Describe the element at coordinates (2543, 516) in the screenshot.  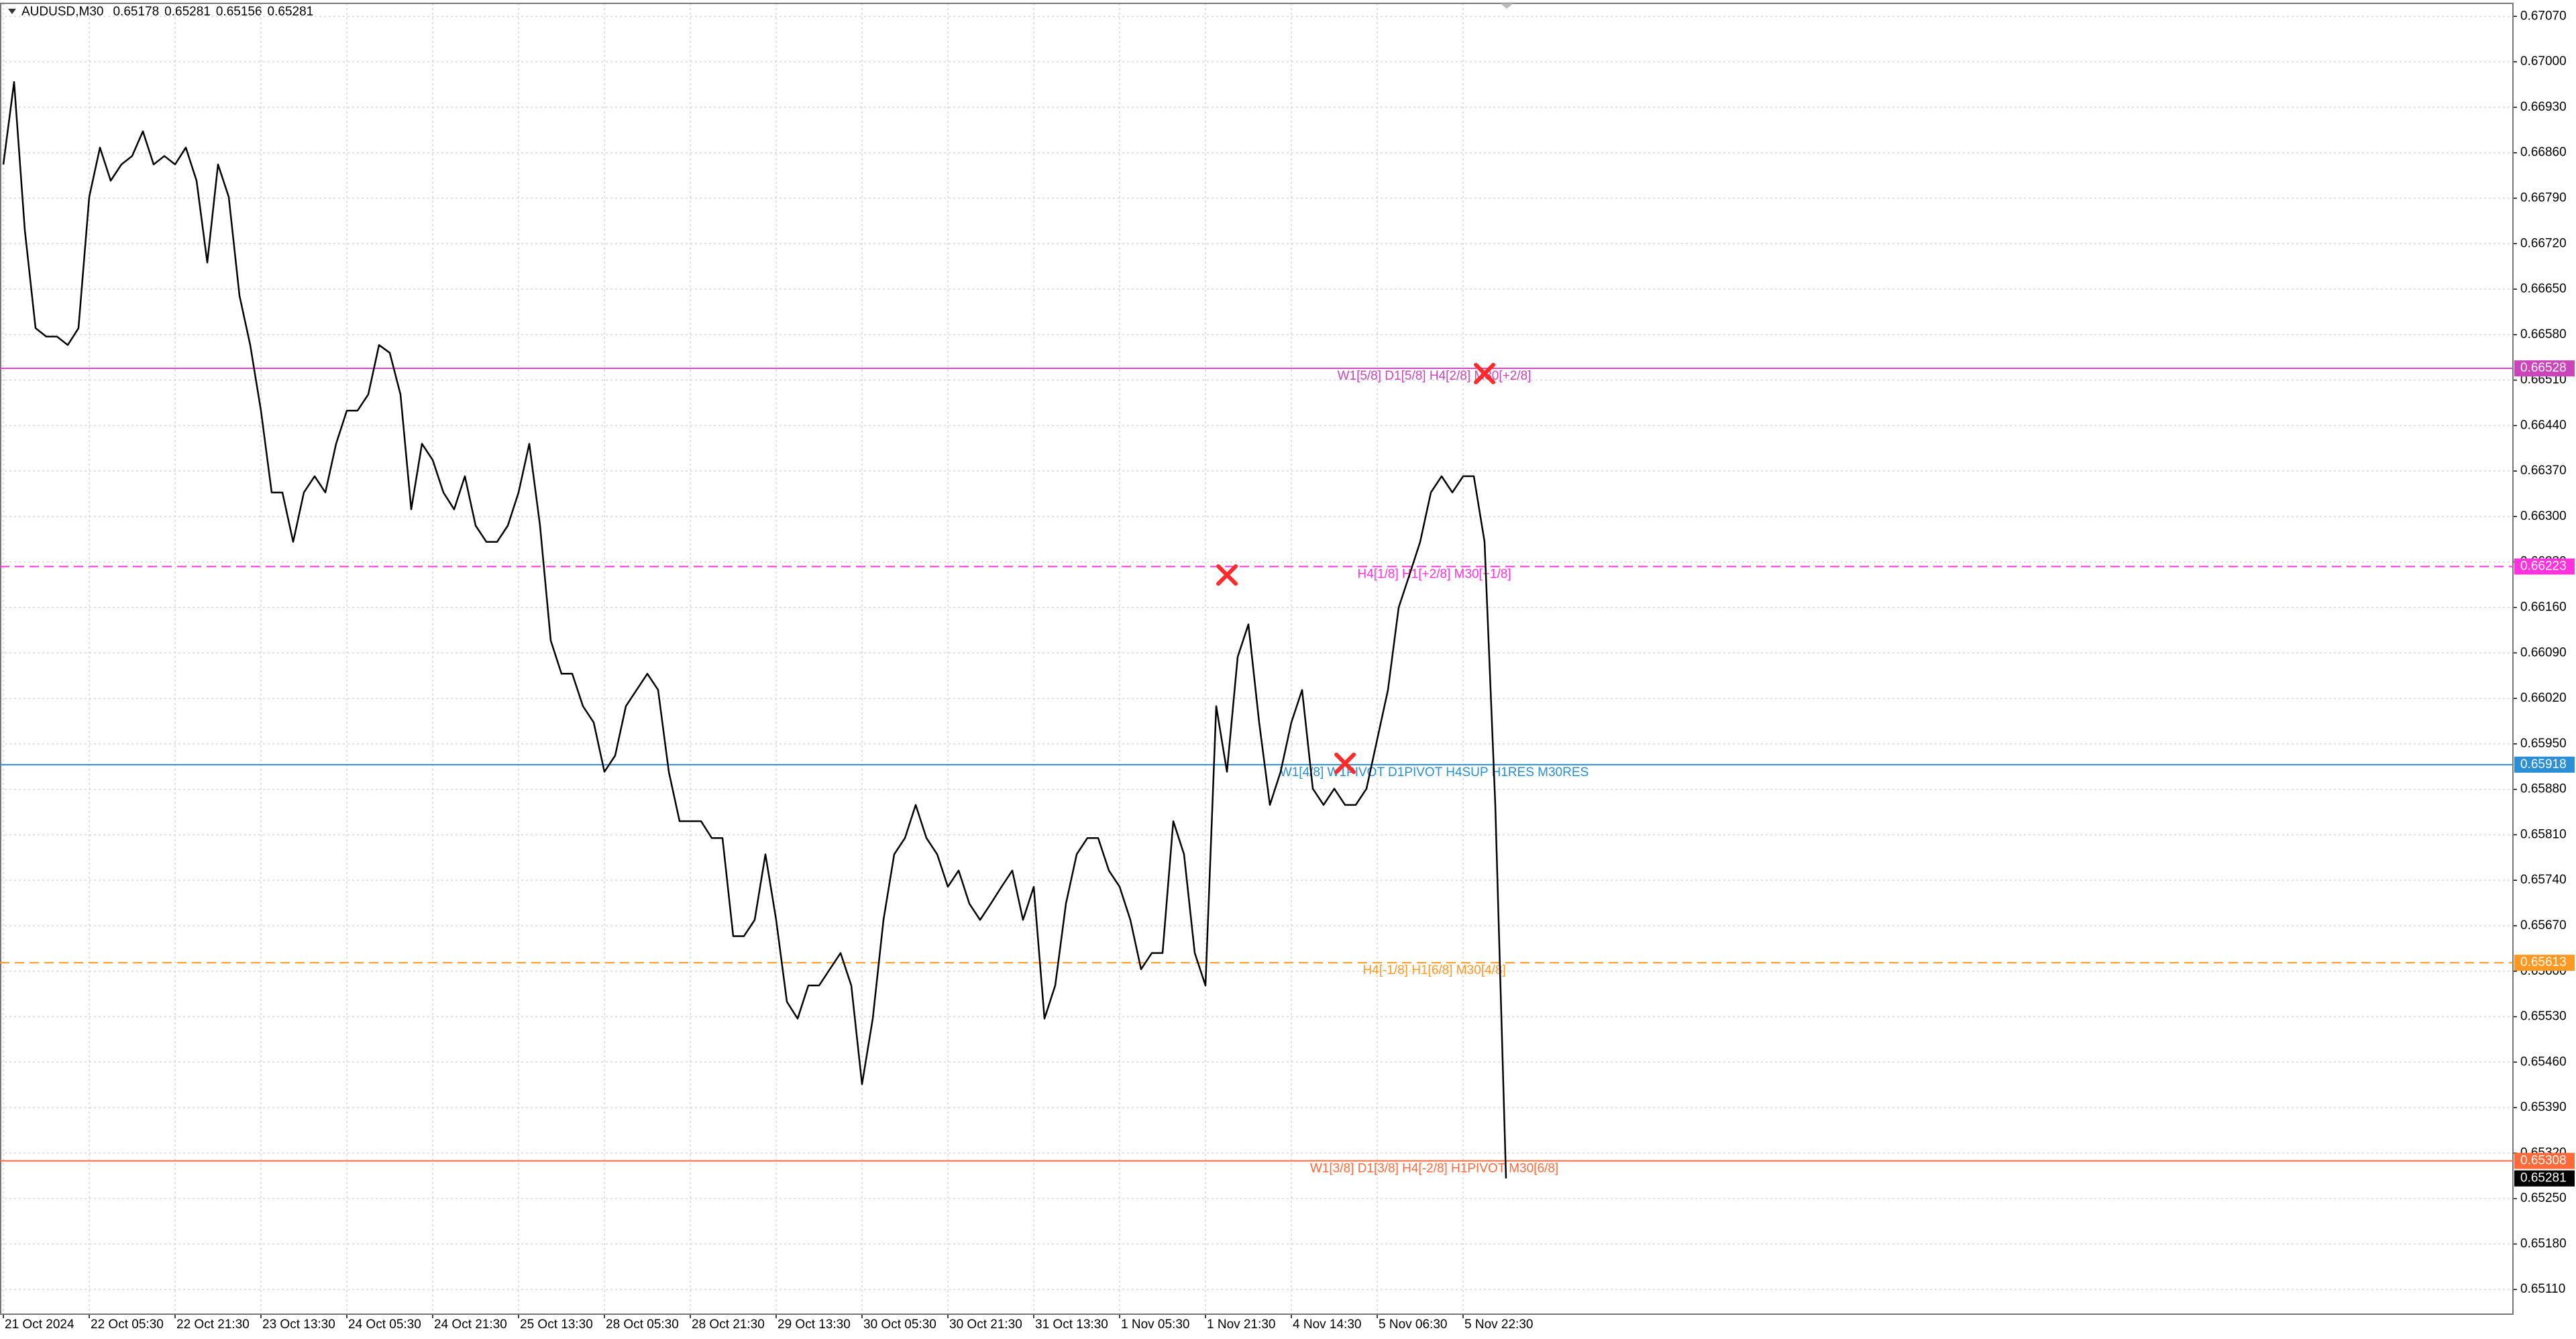
I see `y-tick-label: 0.66300` at that location.